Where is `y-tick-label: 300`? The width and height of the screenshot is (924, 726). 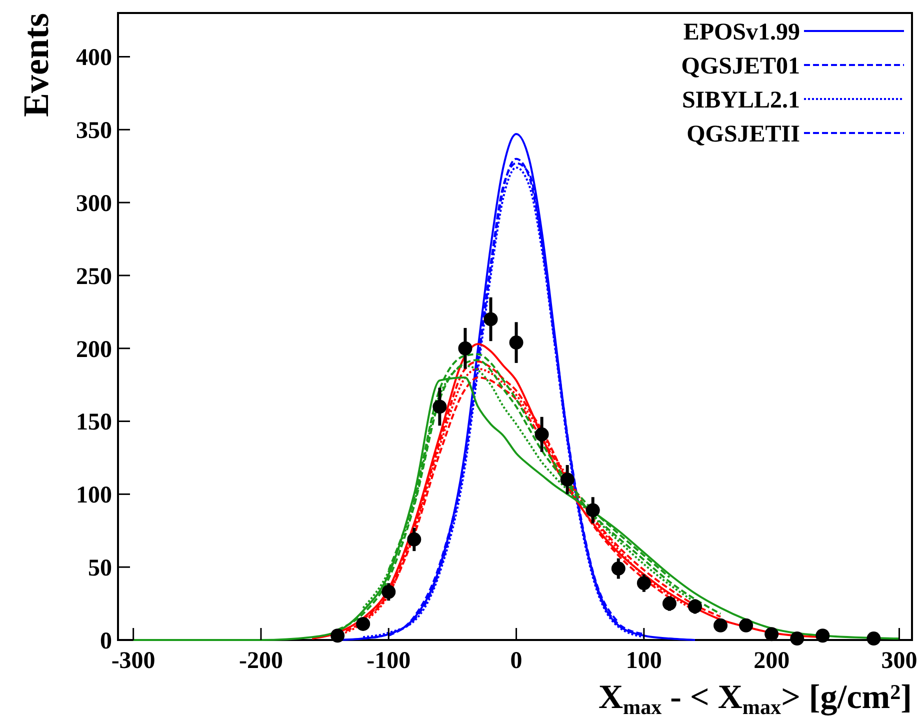
y-tick-label: 300 is located at coordinates (94, 203).